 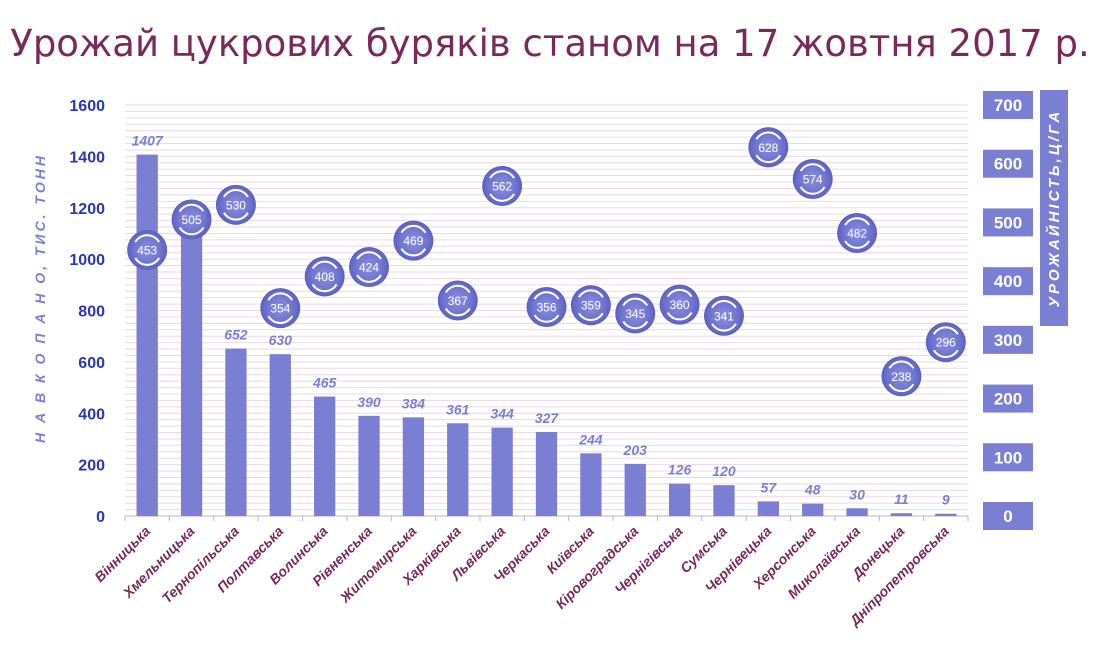 I want to click on y-tick-label-left: 200, so click(x=91, y=466).